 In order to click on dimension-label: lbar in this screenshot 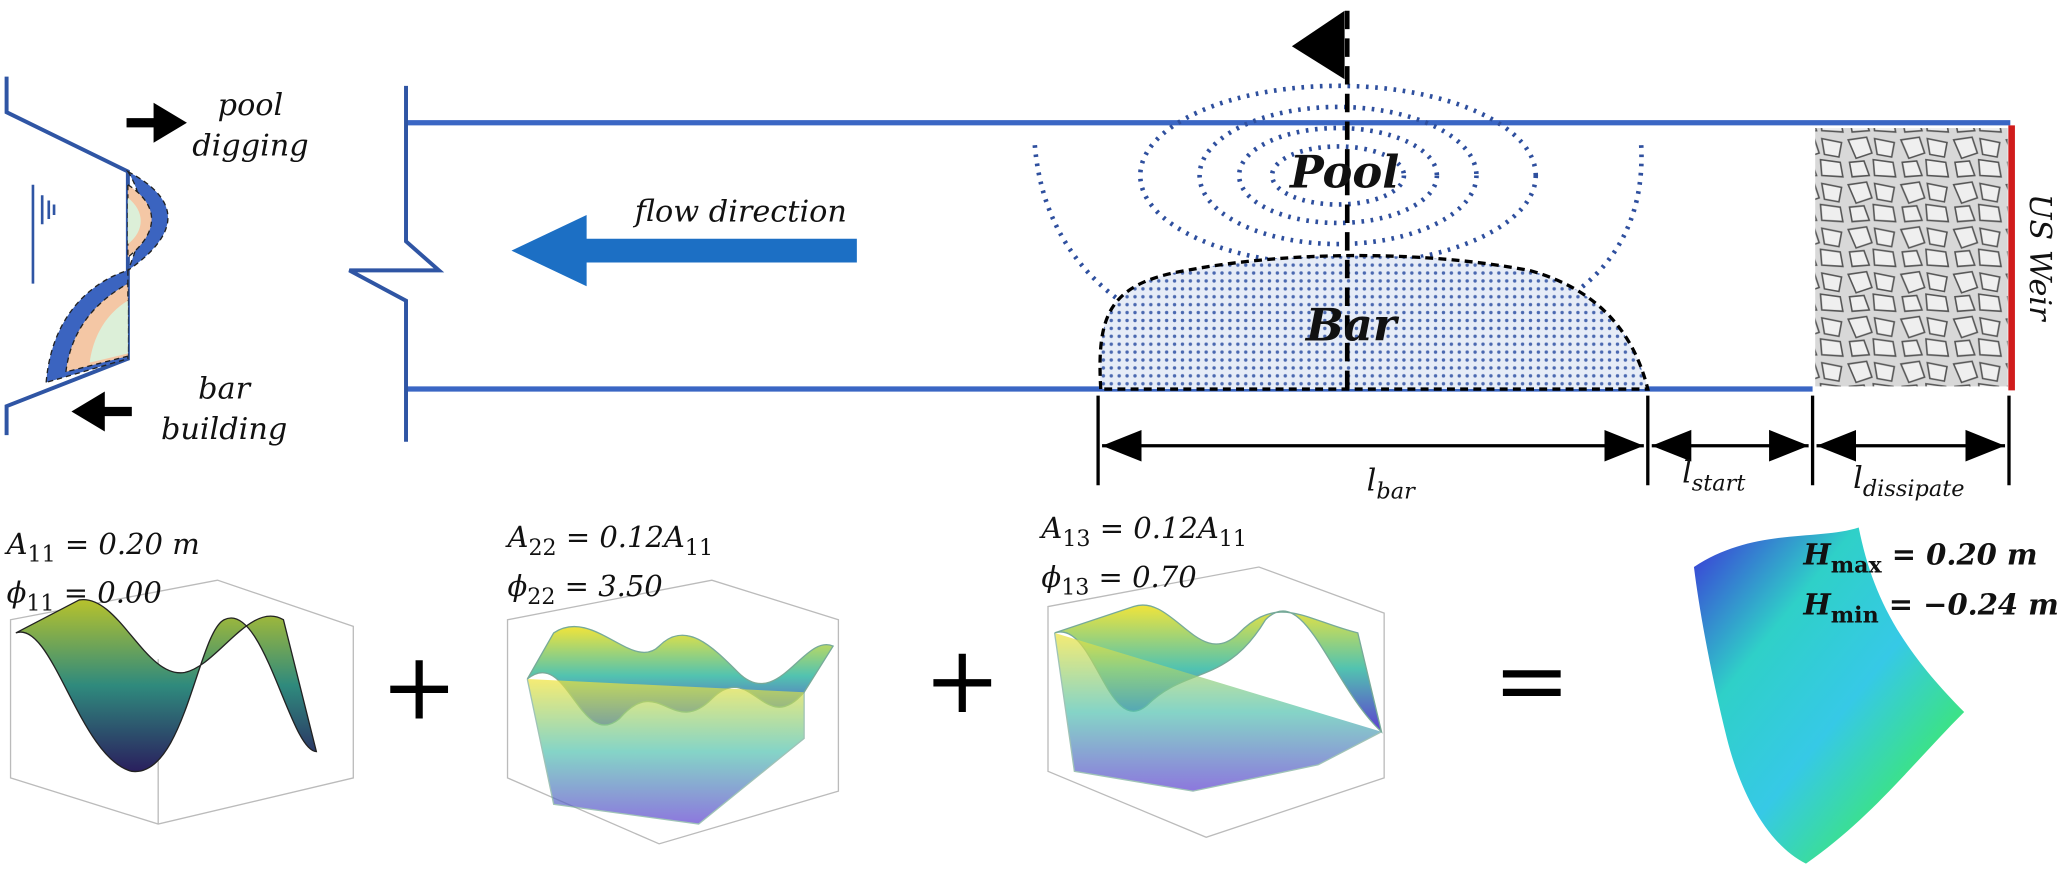, I will do `click(1391, 484)`.